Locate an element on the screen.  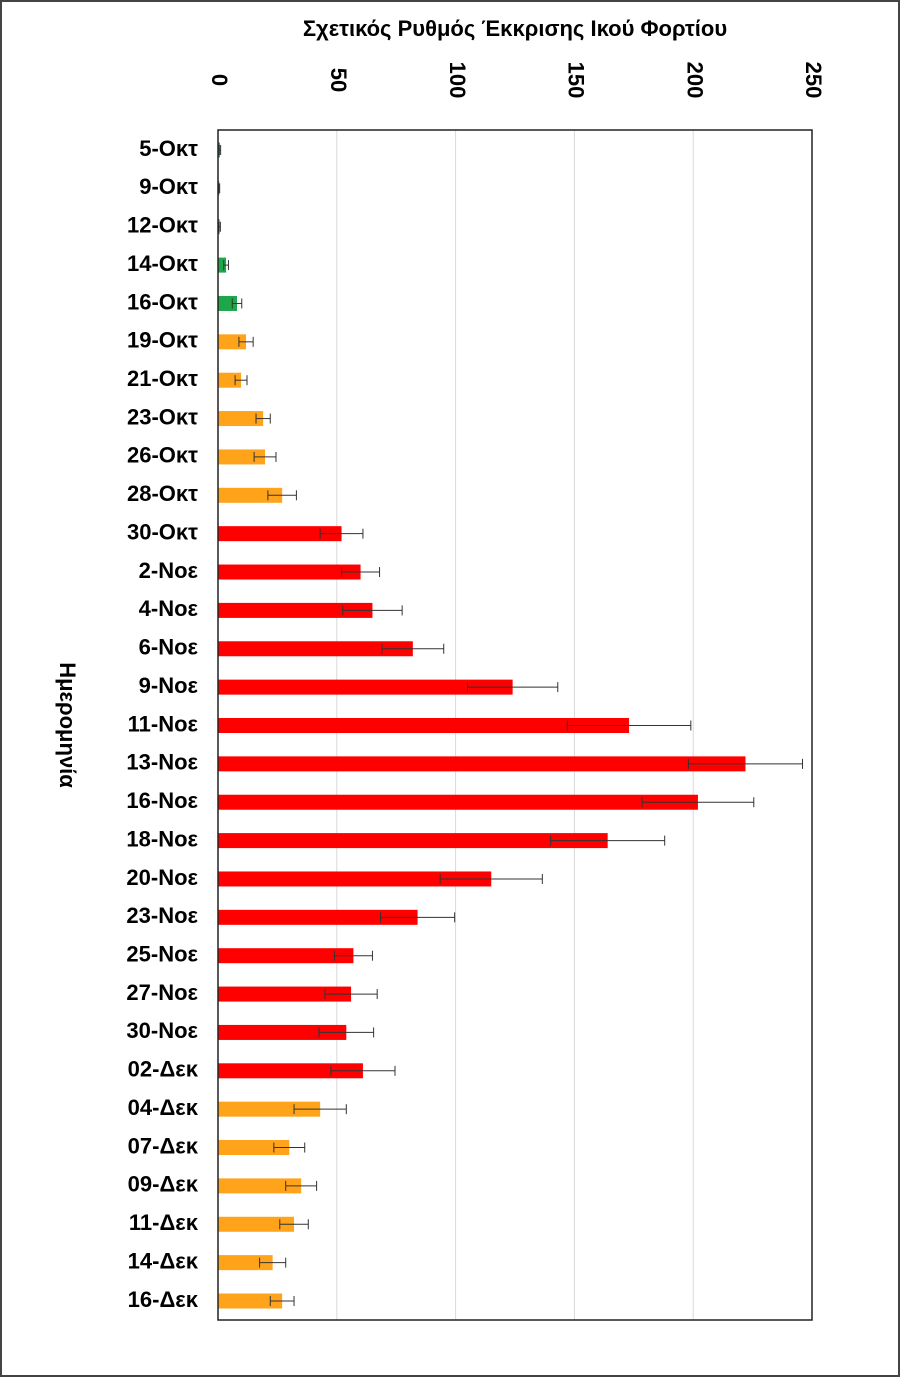
x-tick-label: 50 is located at coordinates (338, 80).